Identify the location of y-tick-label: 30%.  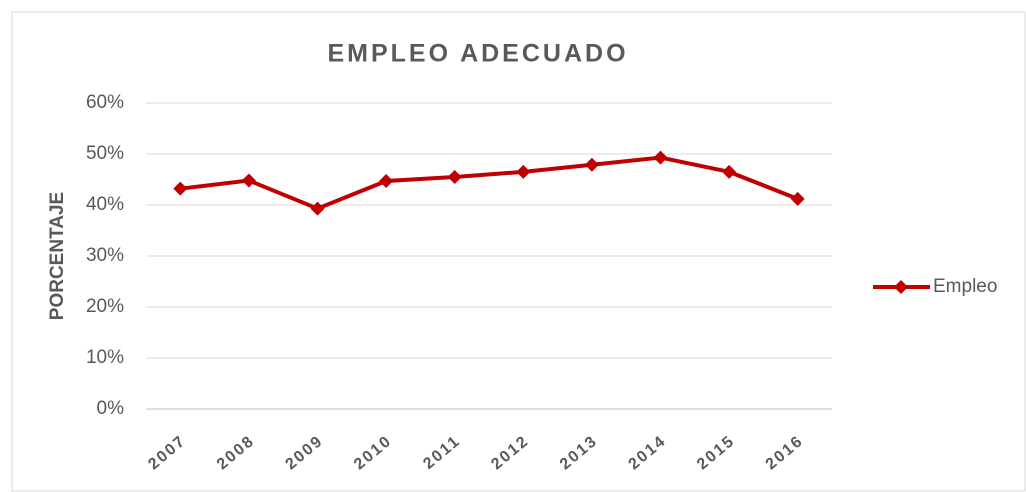
(105, 255).